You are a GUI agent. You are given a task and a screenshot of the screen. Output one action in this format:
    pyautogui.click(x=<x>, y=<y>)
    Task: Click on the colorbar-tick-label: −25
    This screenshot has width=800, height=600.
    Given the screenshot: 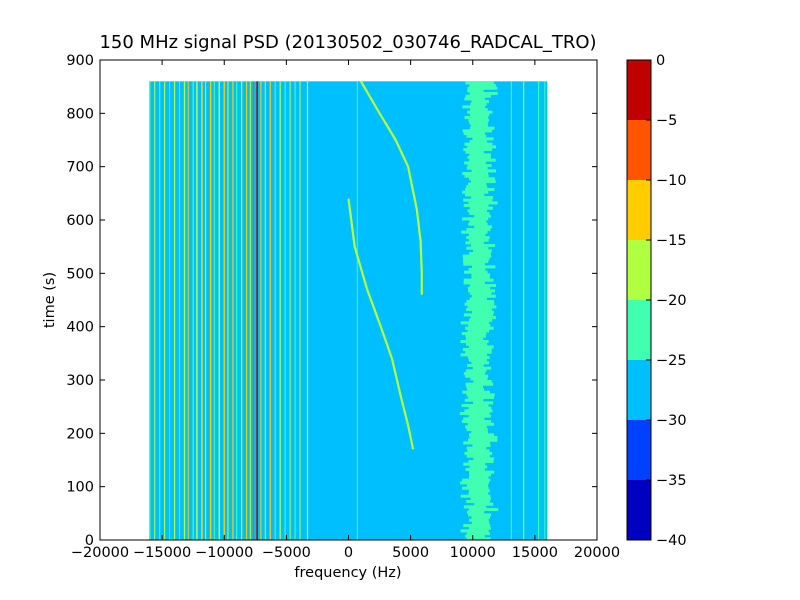 What is the action you would take?
    pyautogui.click(x=671, y=361)
    